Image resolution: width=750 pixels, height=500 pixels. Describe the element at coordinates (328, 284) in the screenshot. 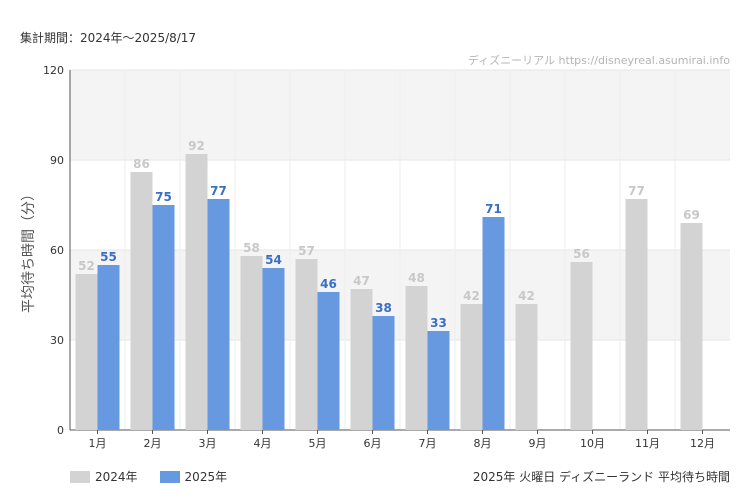

I see `data-label-2025: 46` at that location.